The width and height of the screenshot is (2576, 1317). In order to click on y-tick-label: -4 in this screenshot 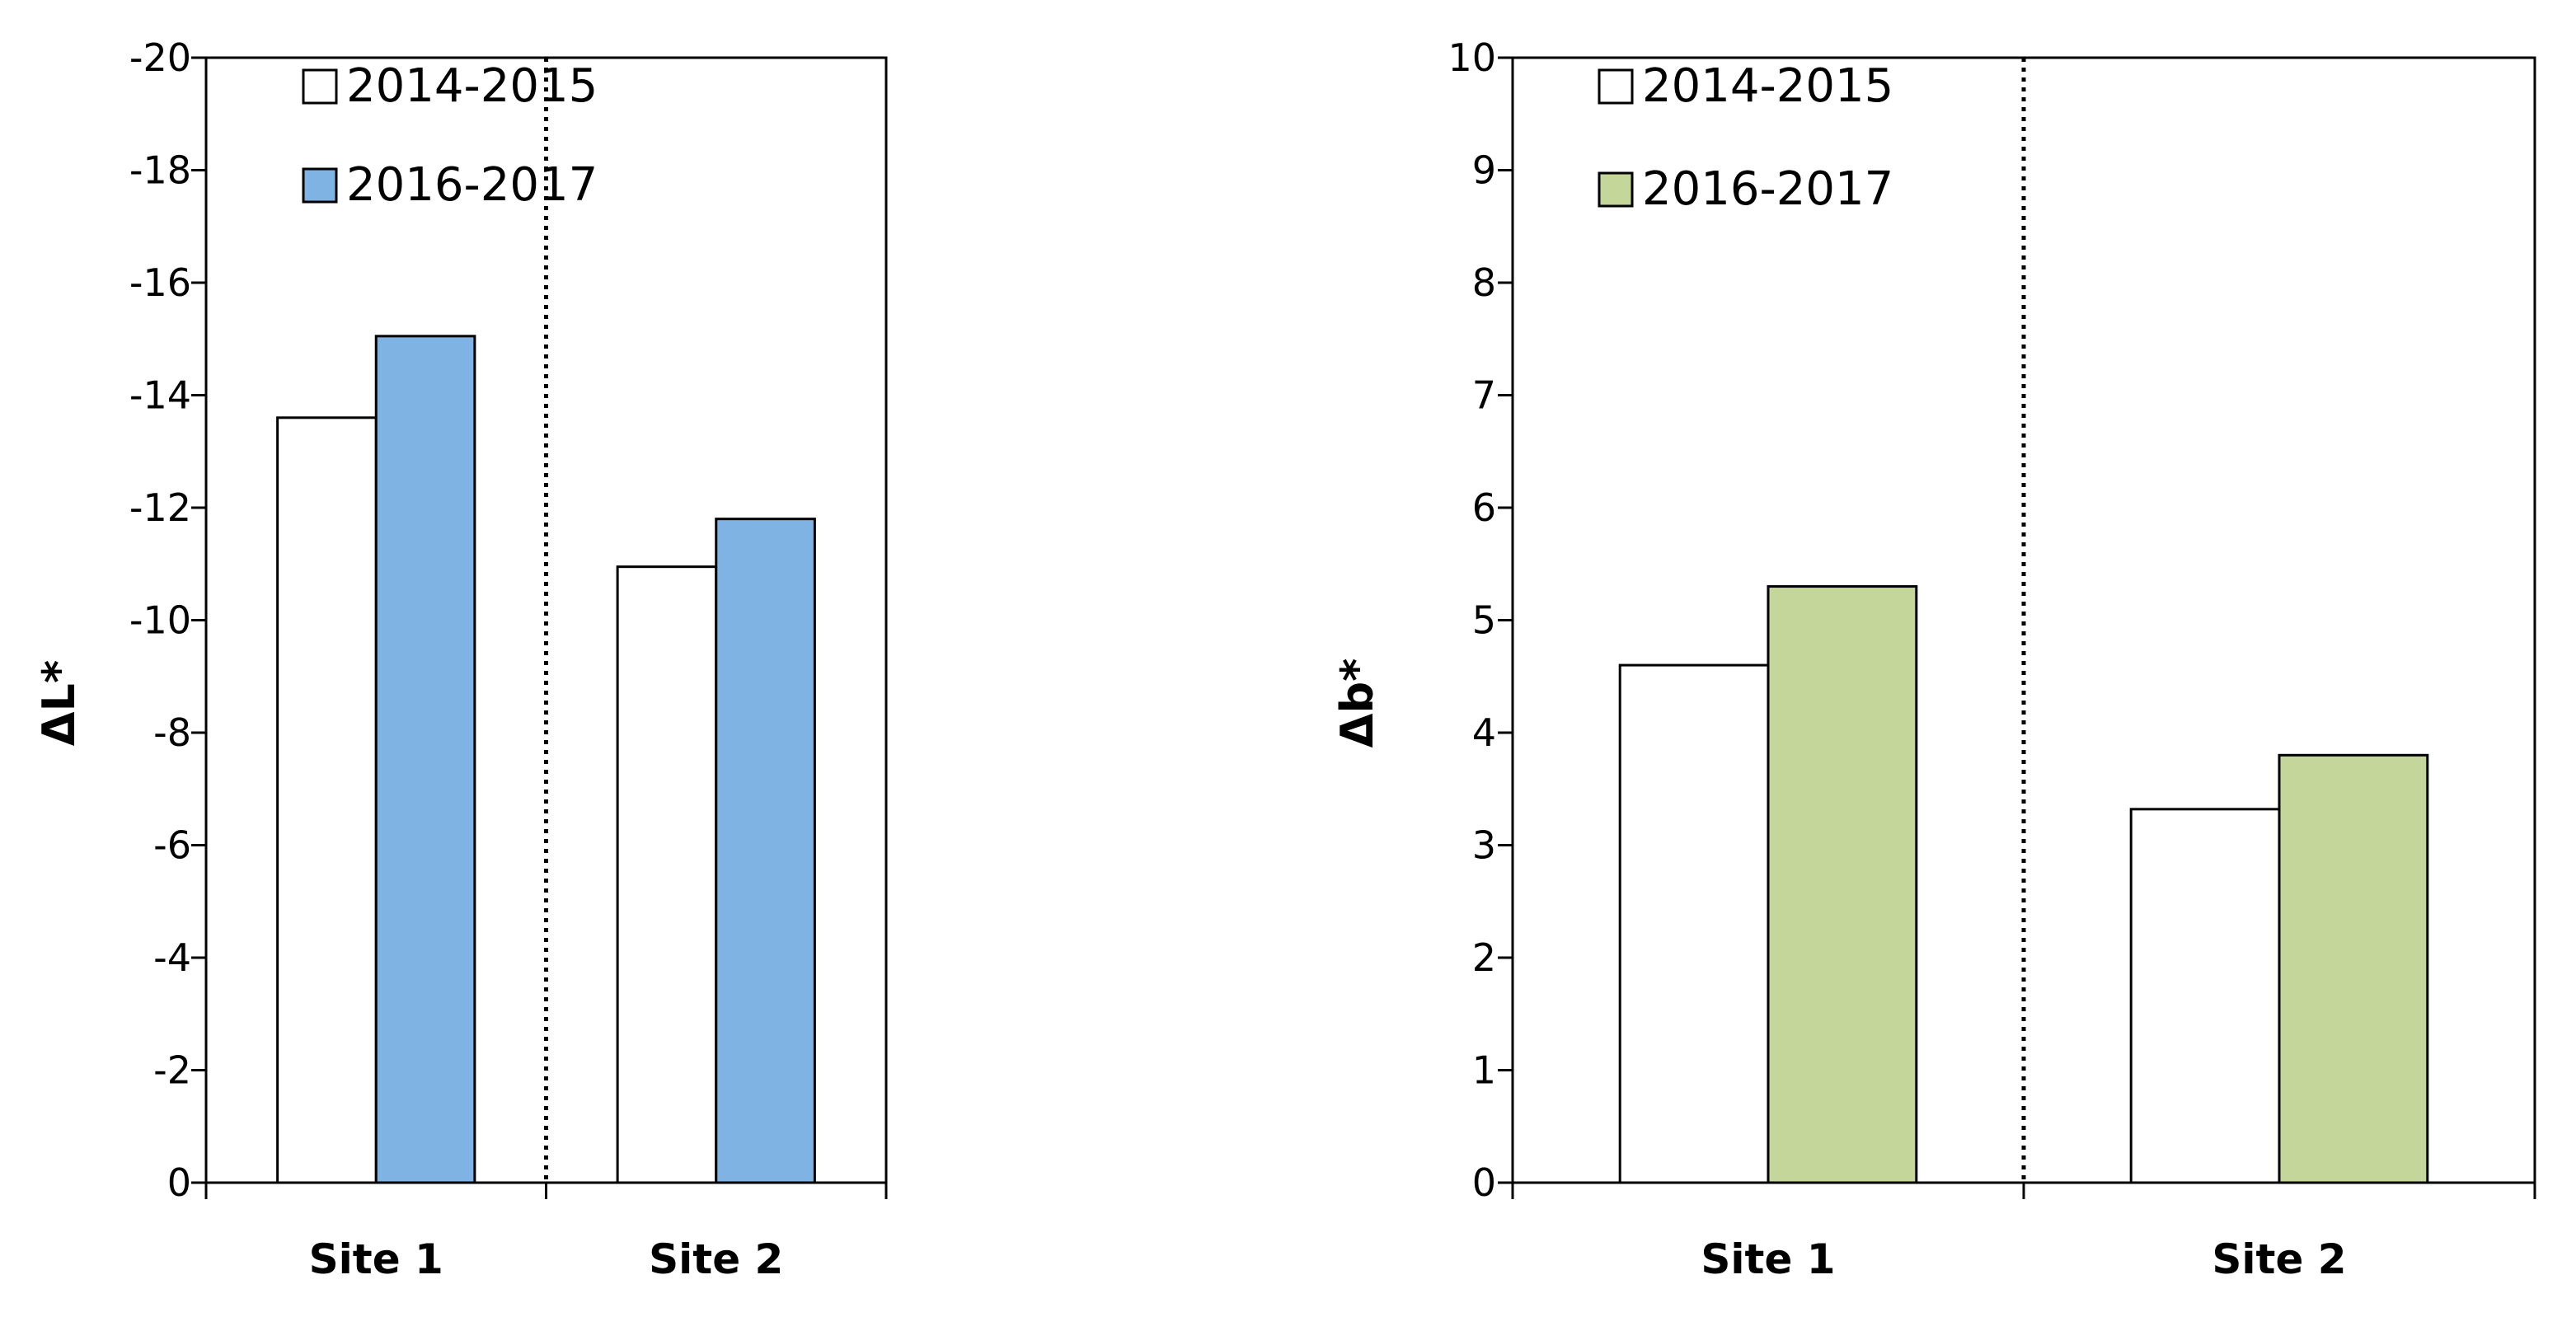, I will do `click(172, 957)`.